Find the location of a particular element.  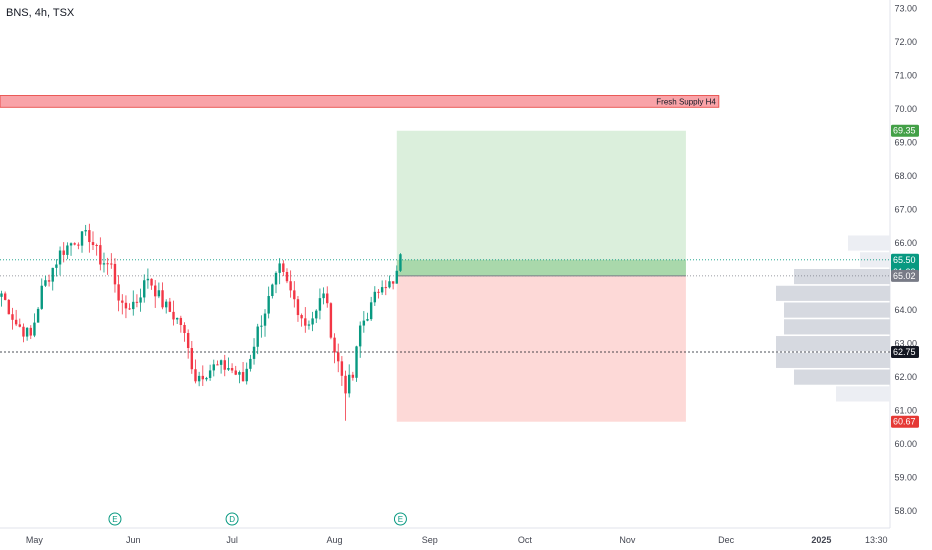

price-tick-label: 71.00 is located at coordinates (905, 75).